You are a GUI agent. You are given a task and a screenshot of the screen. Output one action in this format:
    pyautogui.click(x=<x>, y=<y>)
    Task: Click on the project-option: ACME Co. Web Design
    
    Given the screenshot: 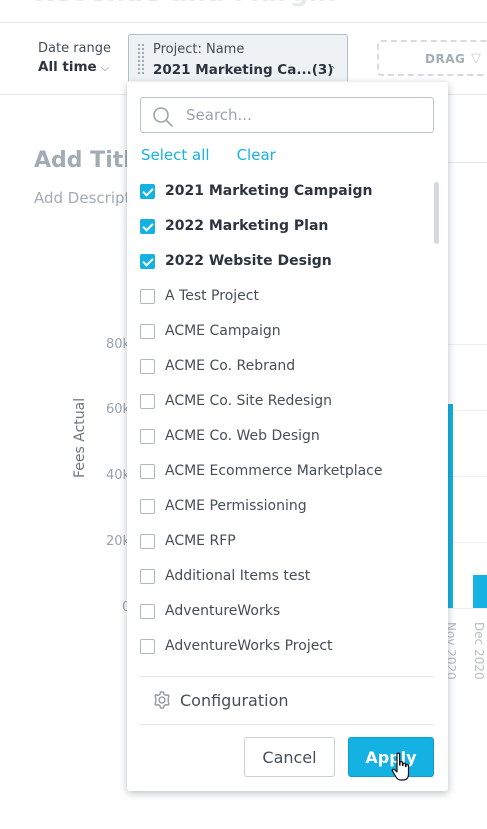 What is the action you would take?
    pyautogui.click(x=285, y=437)
    